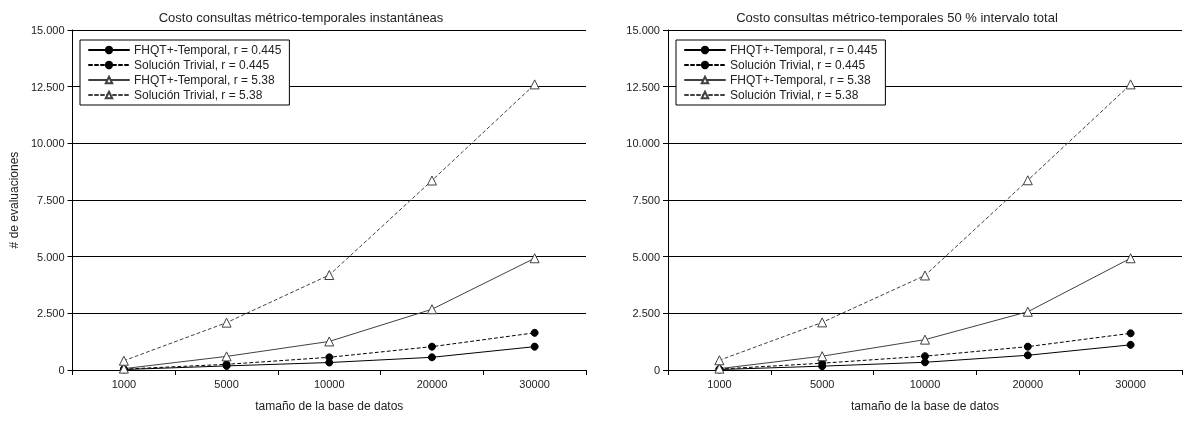  Describe the element at coordinates (301, 17) in the screenshot. I see `chart-title: Costo consultas métrico-temporales instantáneas` at that location.